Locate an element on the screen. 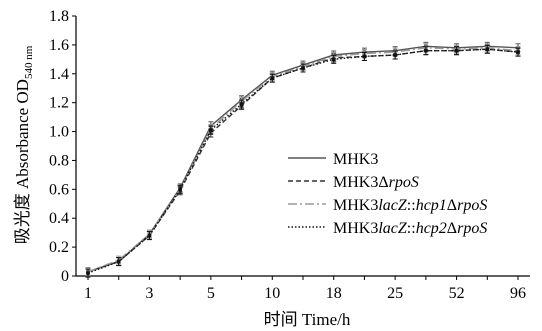  x-tick-label: 96 is located at coordinates (518, 293).